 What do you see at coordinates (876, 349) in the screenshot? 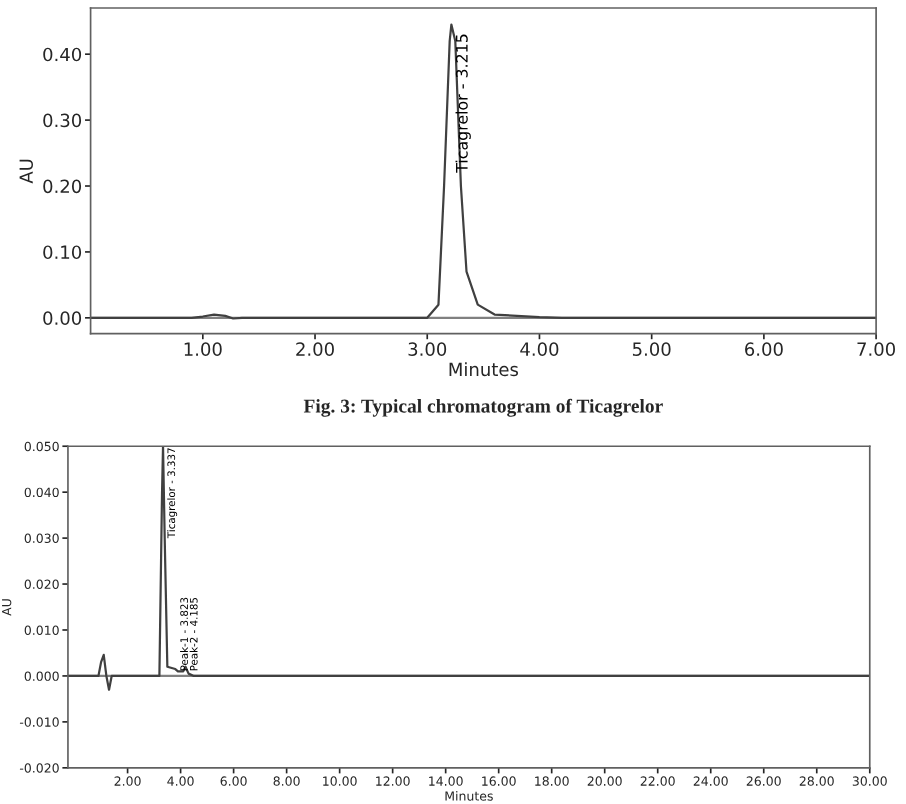
I see `x-tick-label: 7.00` at bounding box center [876, 349].